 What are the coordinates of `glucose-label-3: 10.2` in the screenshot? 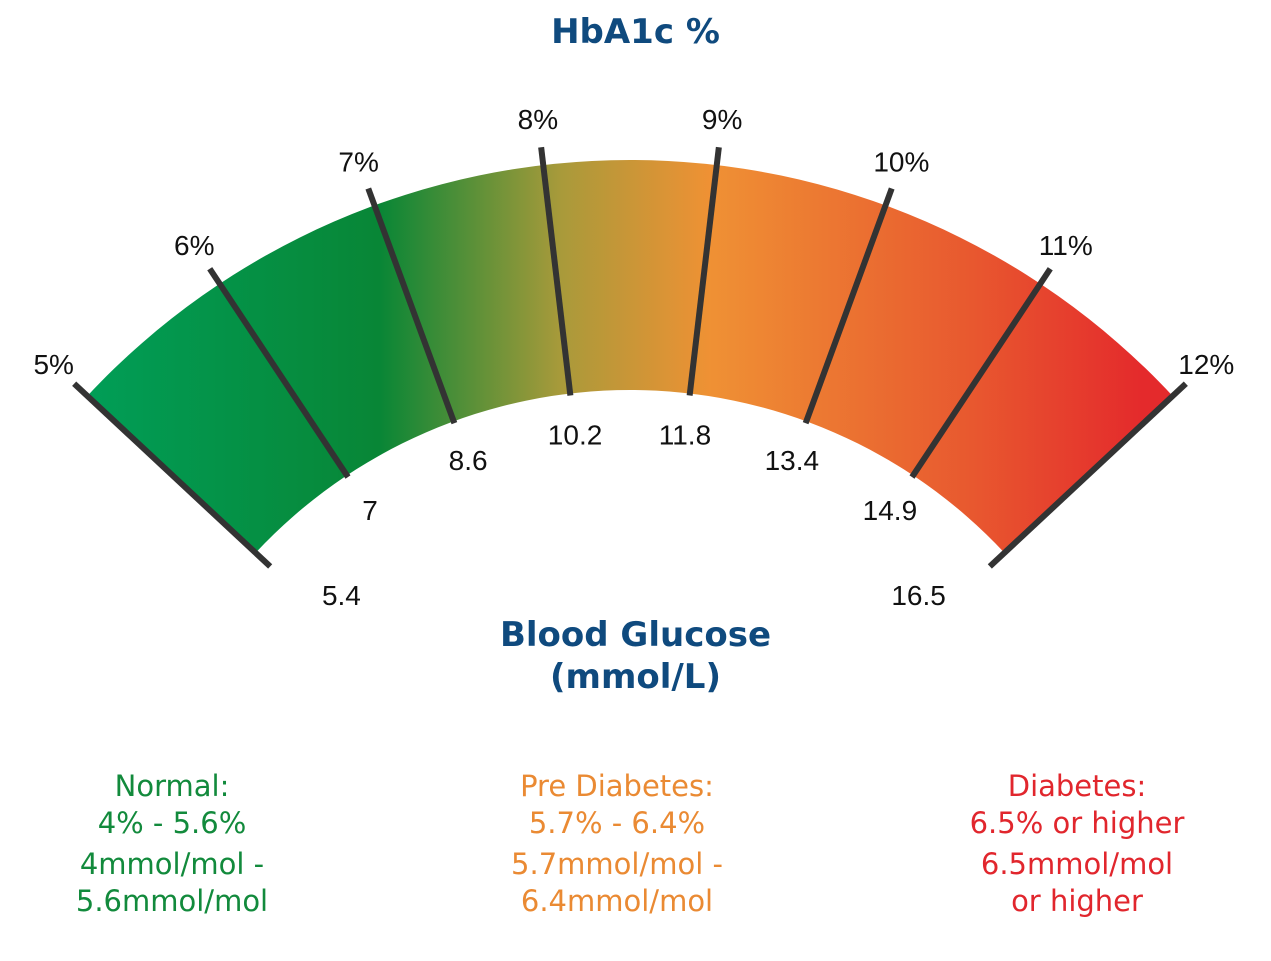 It's located at (575, 435).